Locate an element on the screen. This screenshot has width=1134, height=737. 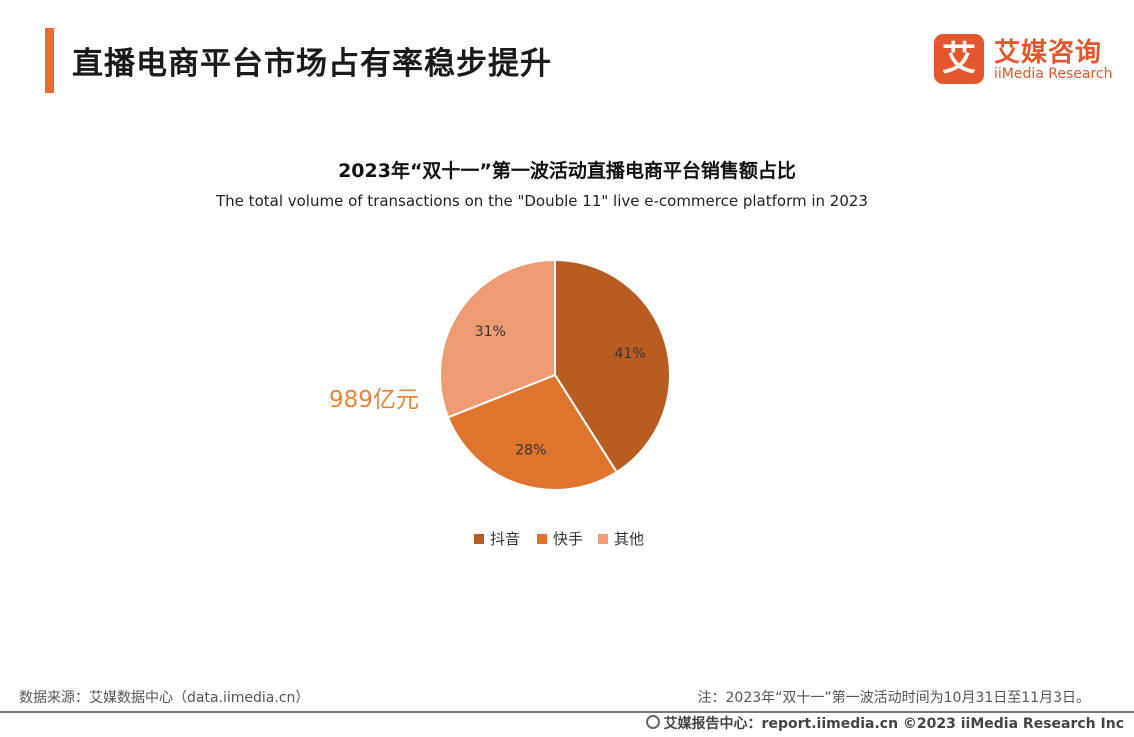
logo-mark-icon: 艾 is located at coordinates (959, 59).